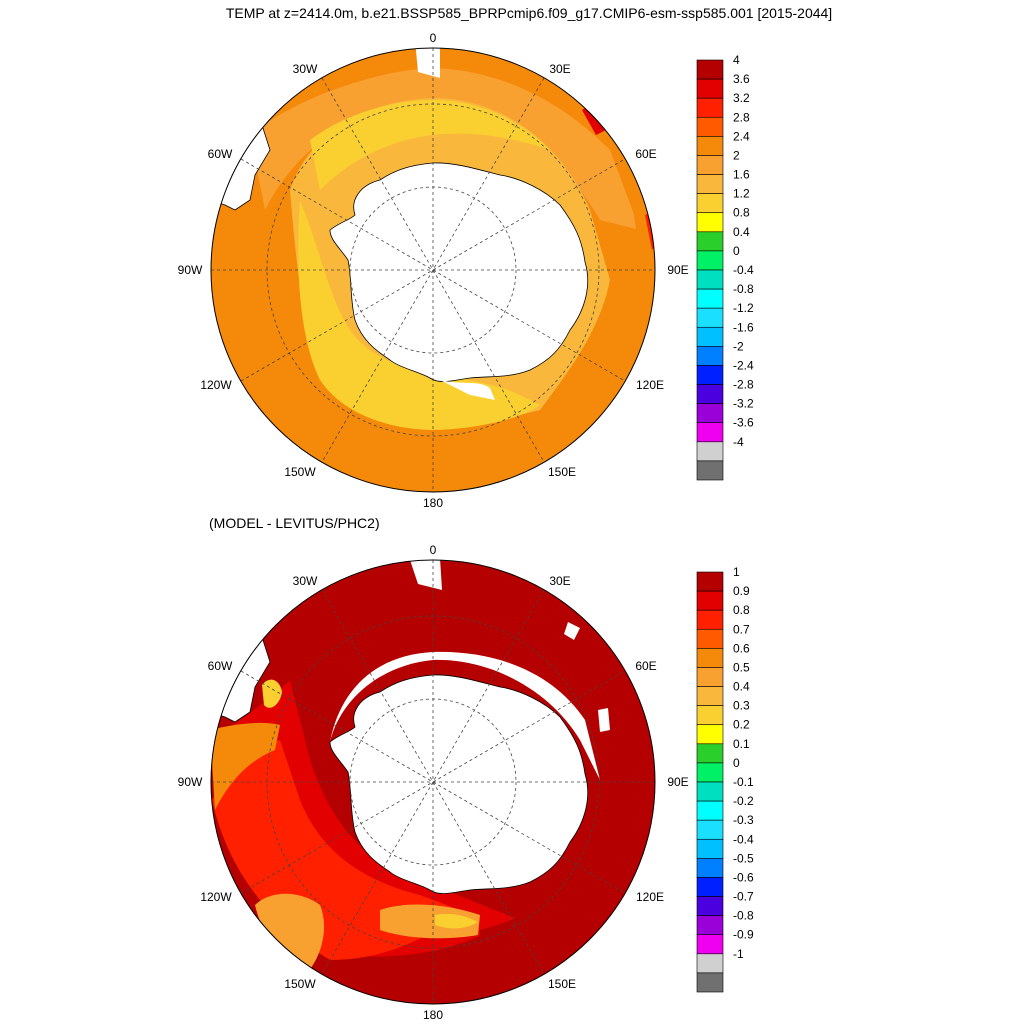 The height and width of the screenshot is (1024, 1024). I want to click on bot-africa-fragment, so click(426, 575).